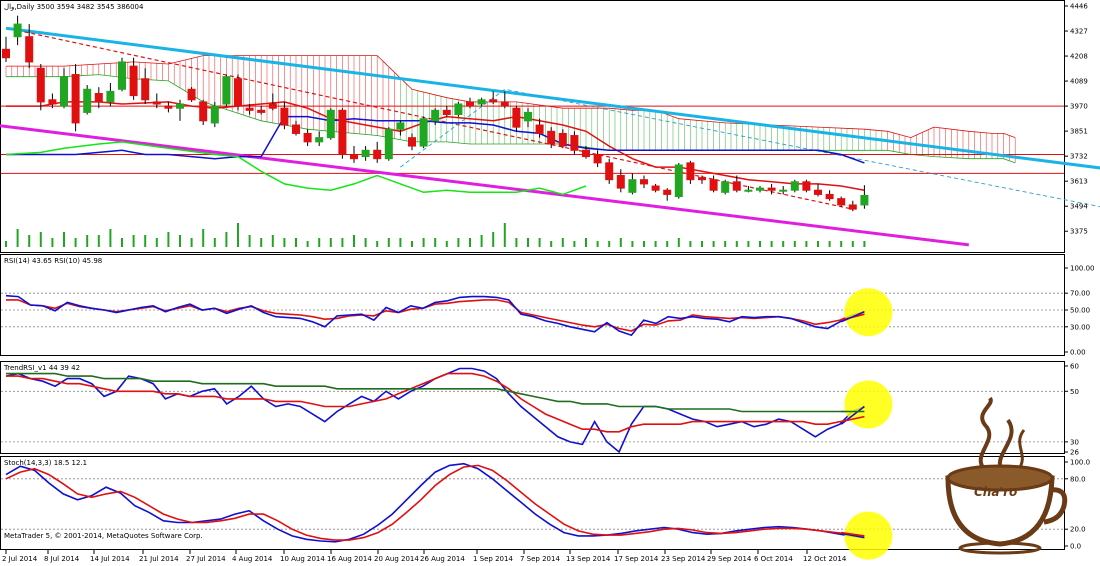 This screenshot has width=1100, height=566. What do you see at coordinates (1074, 367) in the screenshot?
I see `trend-y-tick-label: 60` at bounding box center [1074, 367].